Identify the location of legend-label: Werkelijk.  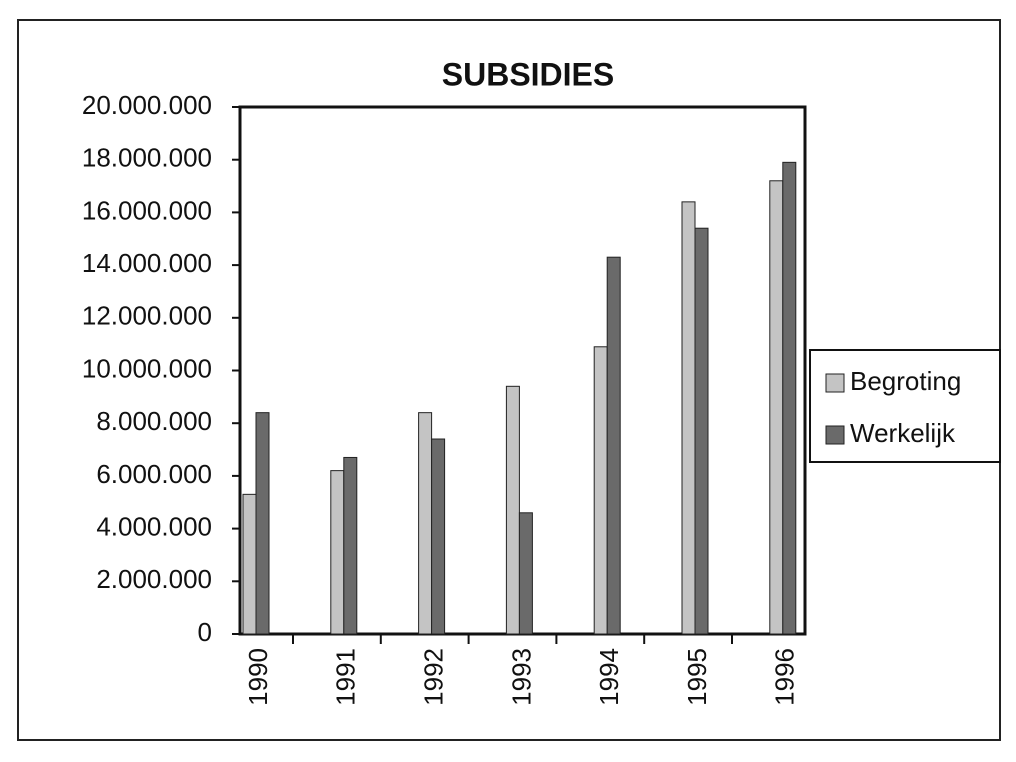
(903, 433).